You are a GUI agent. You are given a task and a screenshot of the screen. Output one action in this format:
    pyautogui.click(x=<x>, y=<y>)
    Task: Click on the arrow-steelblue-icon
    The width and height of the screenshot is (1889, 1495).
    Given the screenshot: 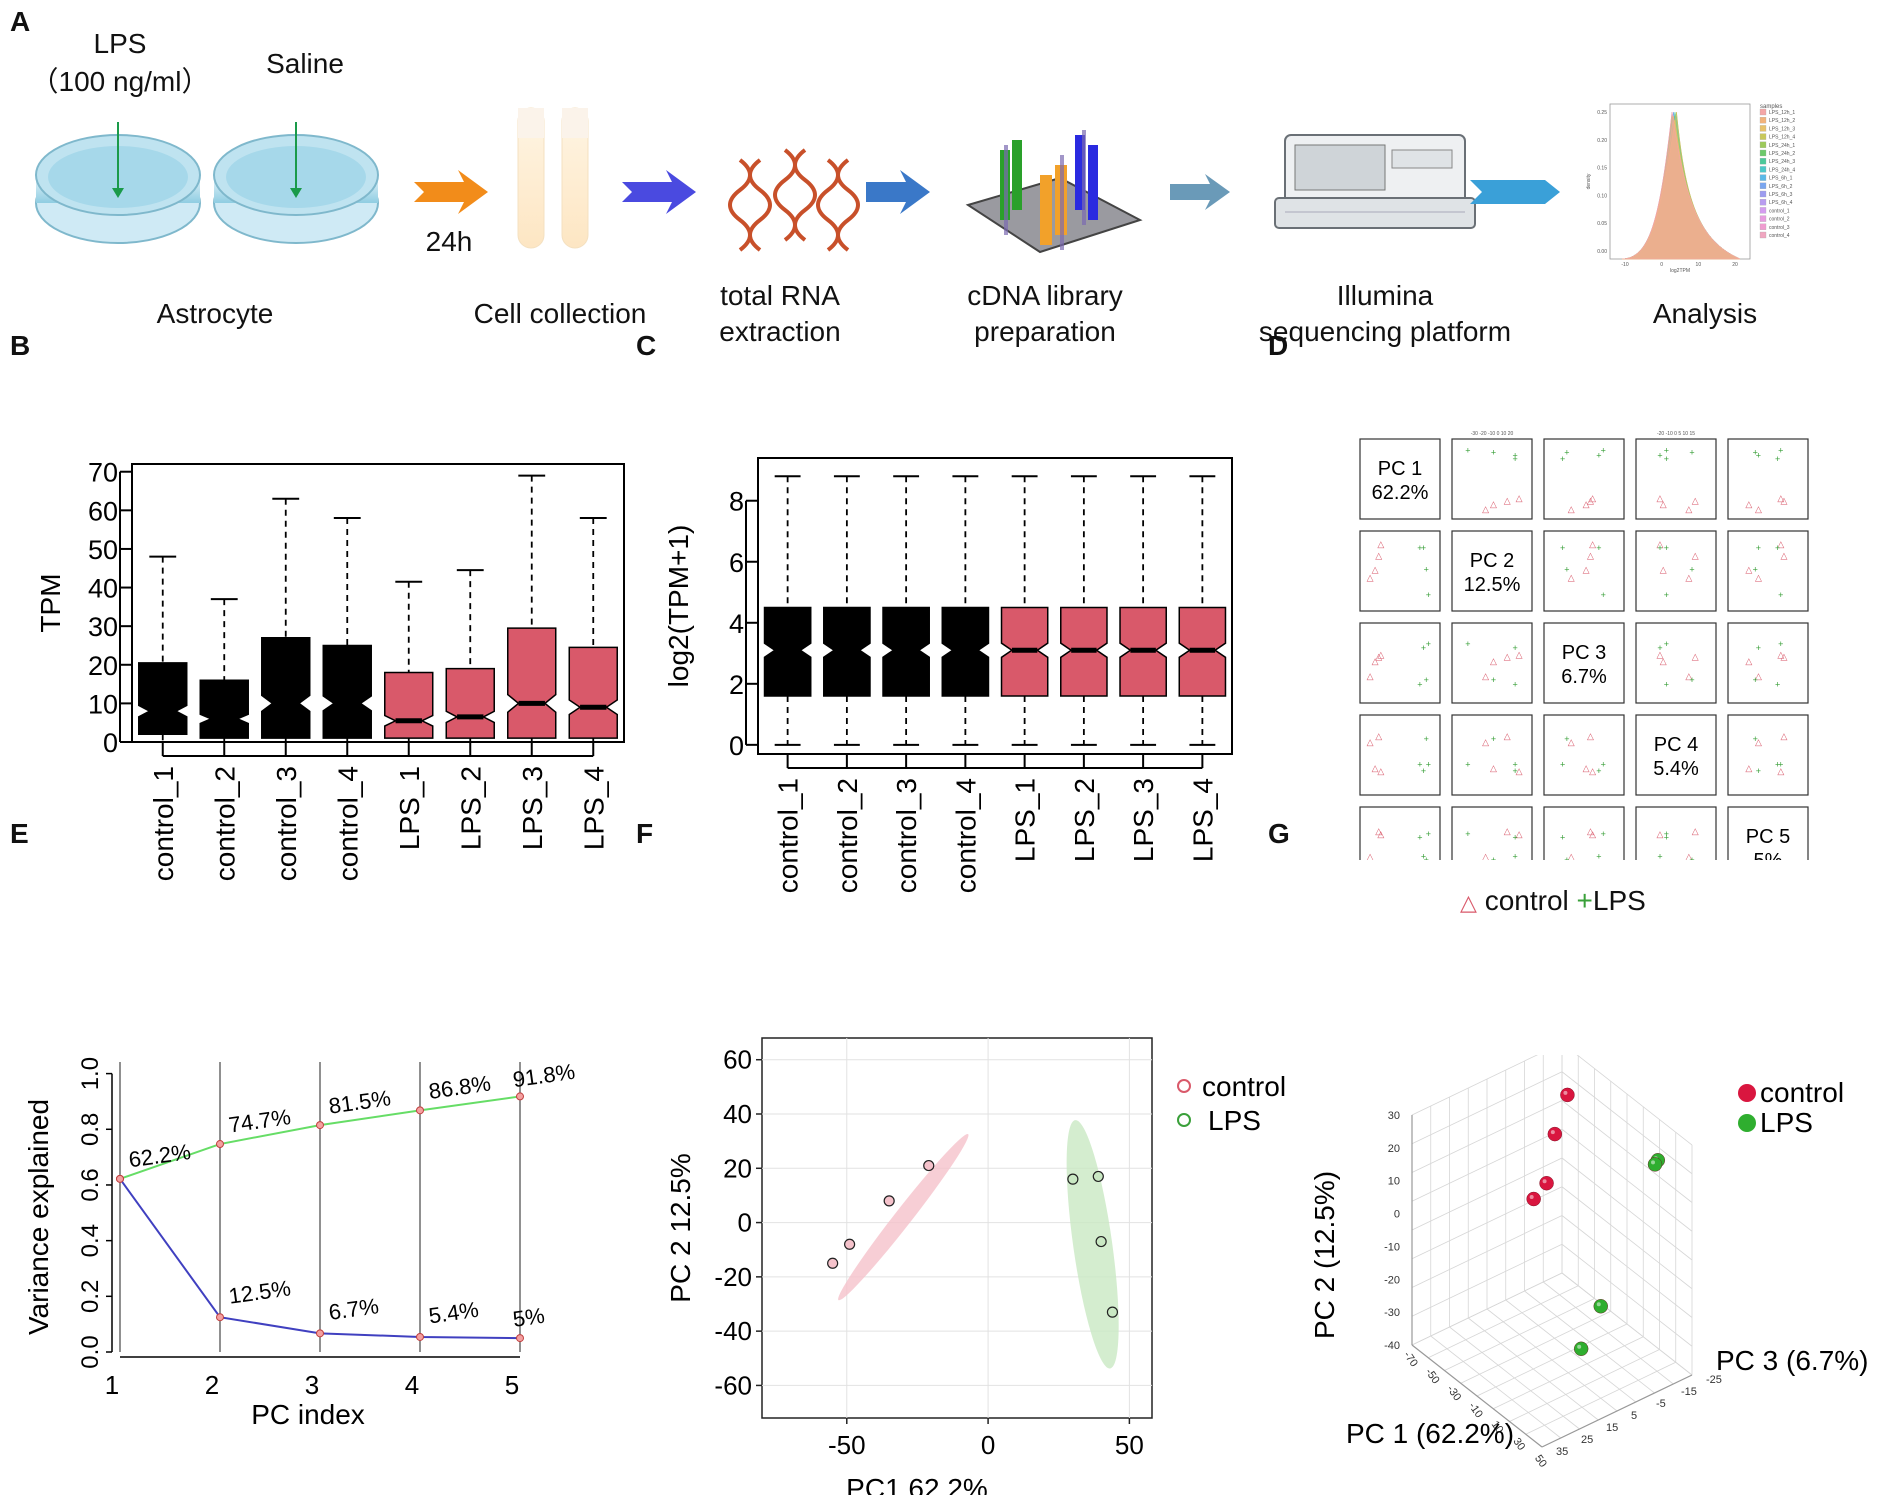 What is the action you would take?
    pyautogui.click(x=898, y=192)
    